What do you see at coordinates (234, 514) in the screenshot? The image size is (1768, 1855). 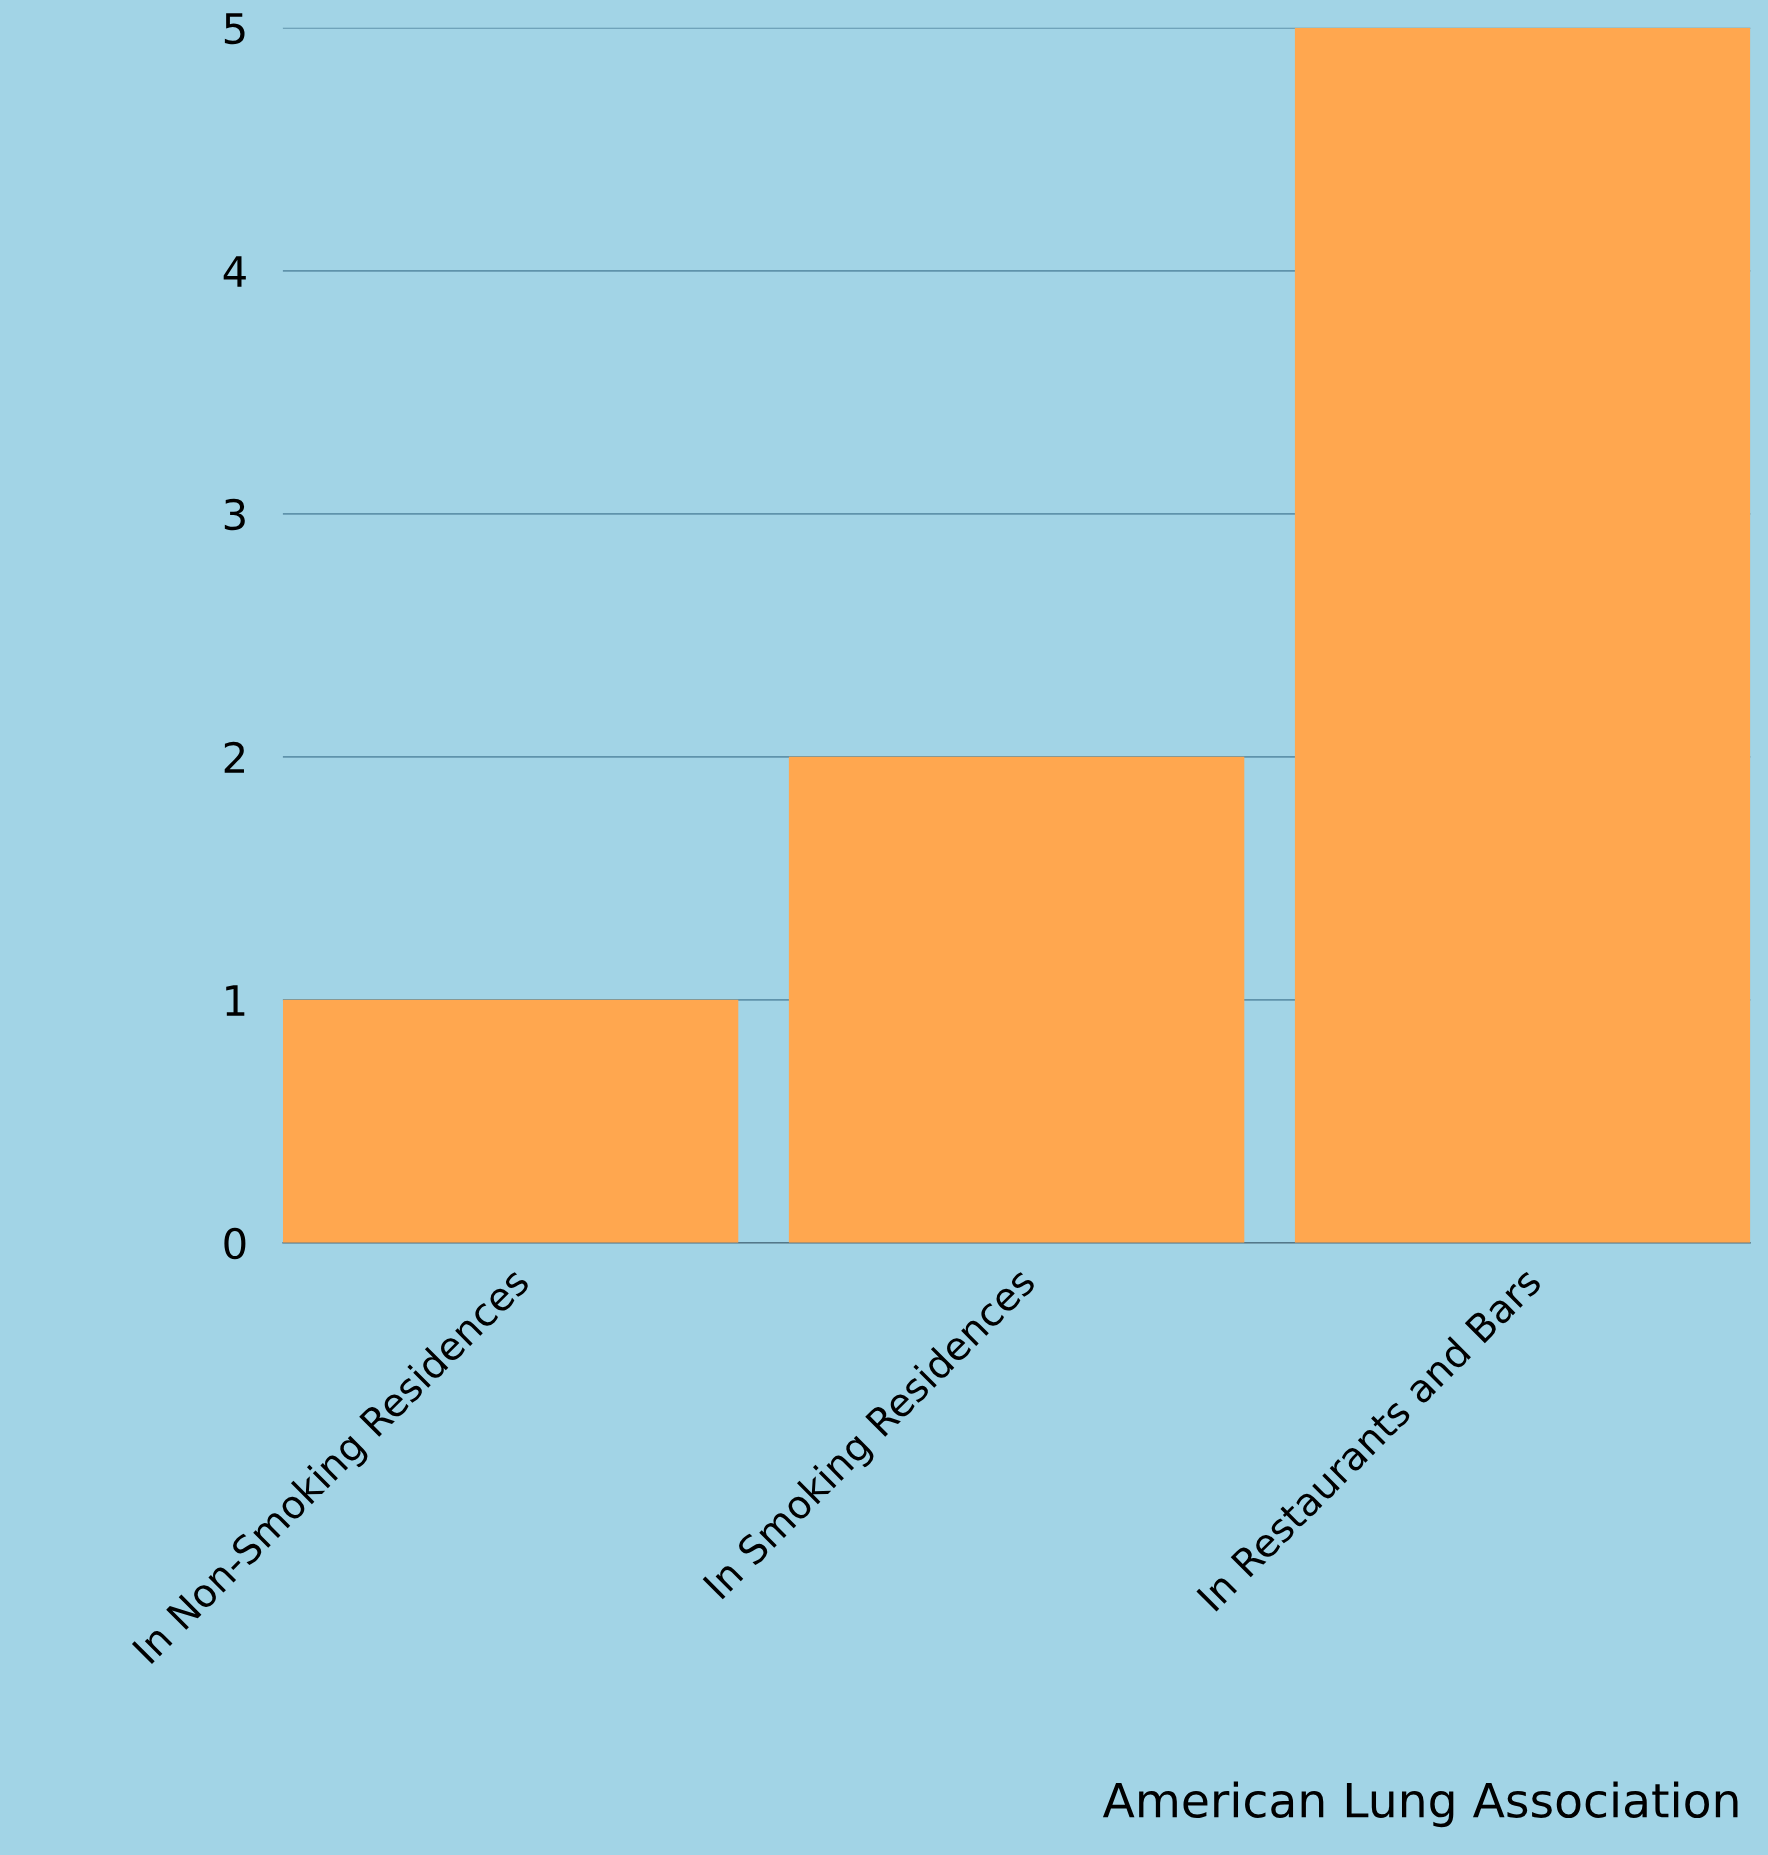 I see `y-tick-label: 3` at bounding box center [234, 514].